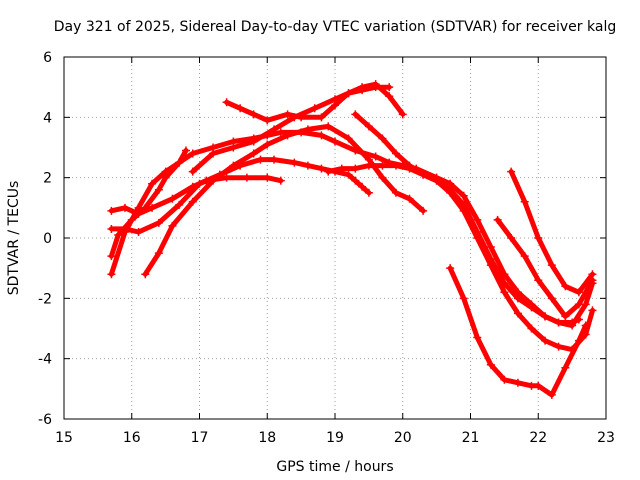 The height and width of the screenshot is (480, 640). What do you see at coordinates (47, 58) in the screenshot?
I see `y-tick-label: 6` at bounding box center [47, 58].